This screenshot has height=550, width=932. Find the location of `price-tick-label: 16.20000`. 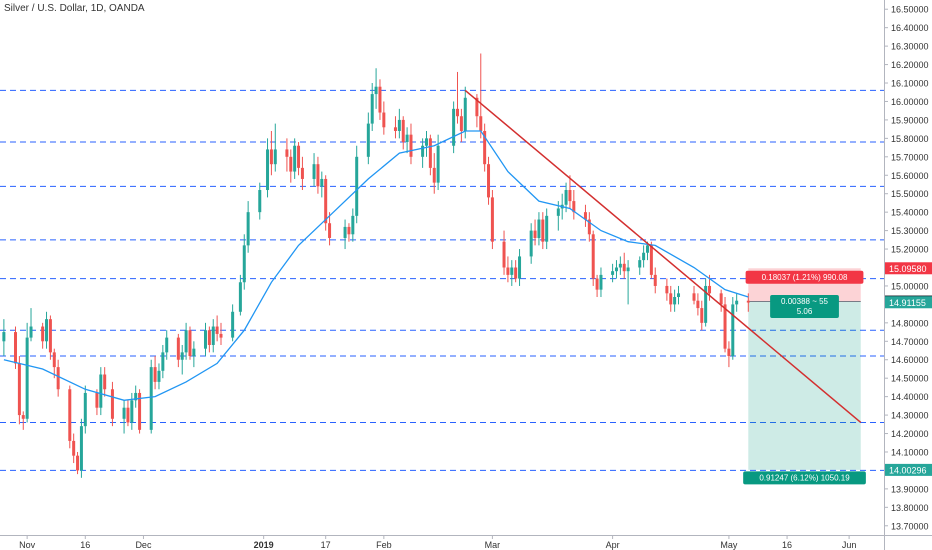

price-tick-label: 16.20000 is located at coordinates (910, 65).